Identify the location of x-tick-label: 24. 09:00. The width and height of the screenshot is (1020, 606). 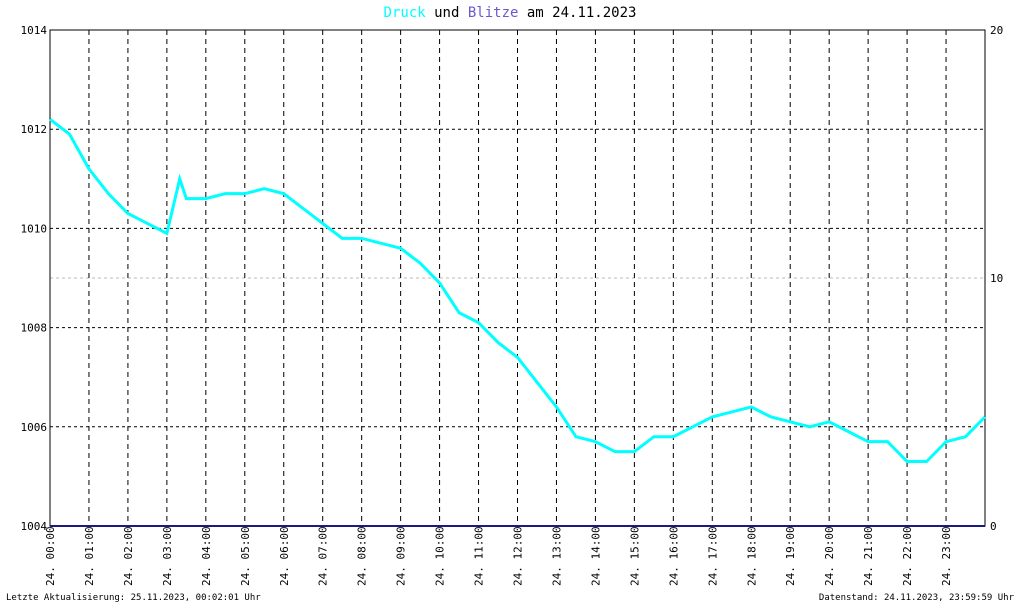
(401, 556).